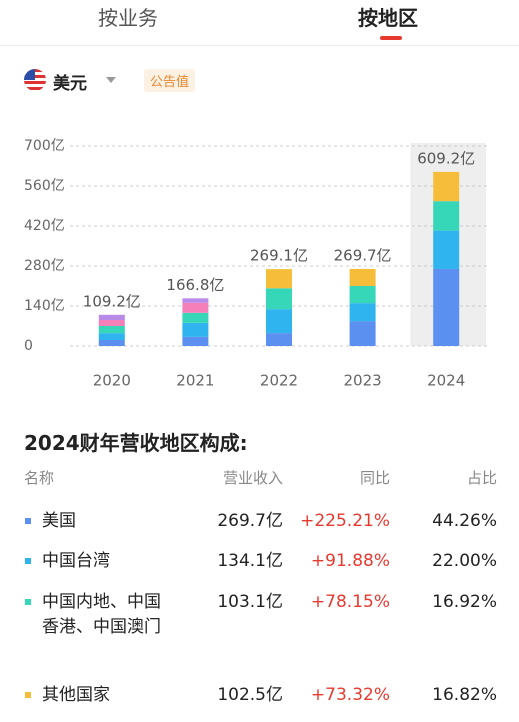 Image resolution: width=519 pixels, height=722 pixels. Describe the element at coordinates (279, 256) in the screenshot. I see `total-label: 269.1亿` at that location.